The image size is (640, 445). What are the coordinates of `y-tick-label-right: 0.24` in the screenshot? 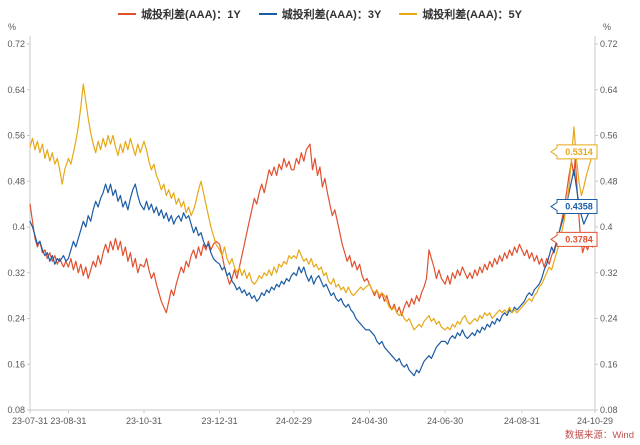 It's located at (609, 319).